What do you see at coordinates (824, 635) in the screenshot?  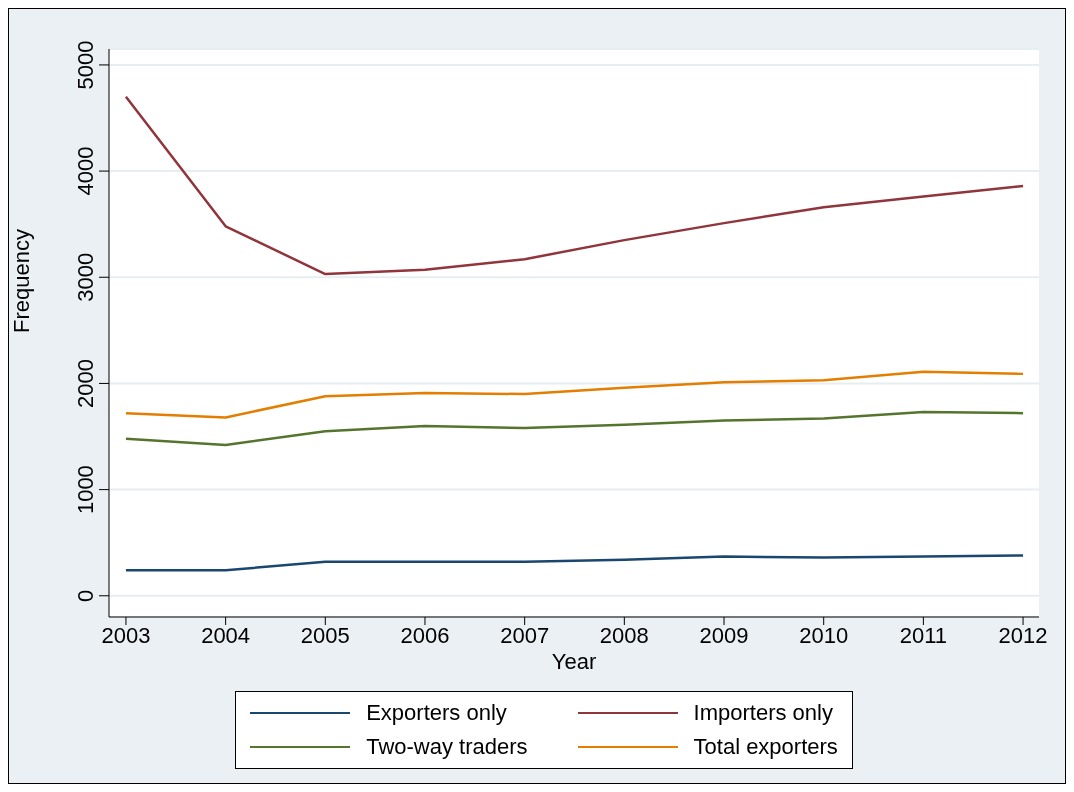 I see `x-tick-label: 2010` at bounding box center [824, 635].